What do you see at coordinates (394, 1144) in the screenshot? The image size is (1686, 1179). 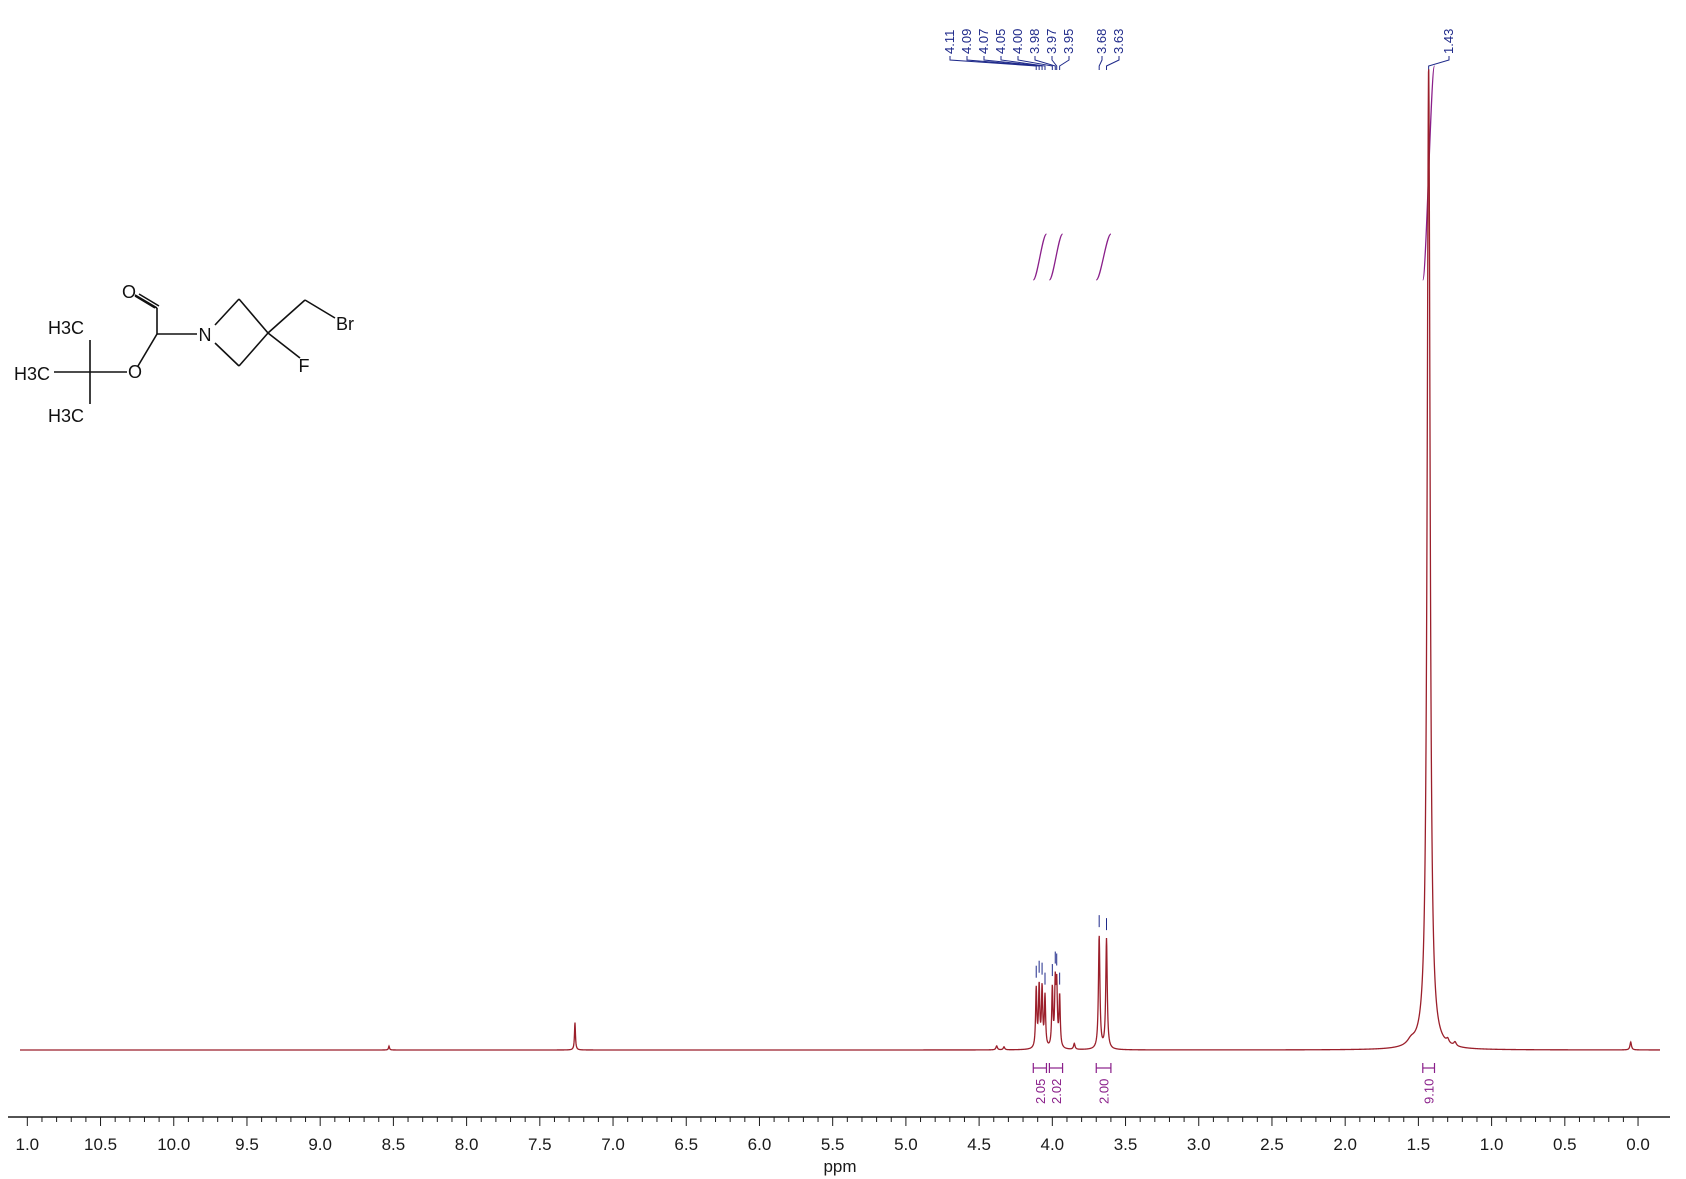 I see `x-tick-label: 8.5` at bounding box center [394, 1144].